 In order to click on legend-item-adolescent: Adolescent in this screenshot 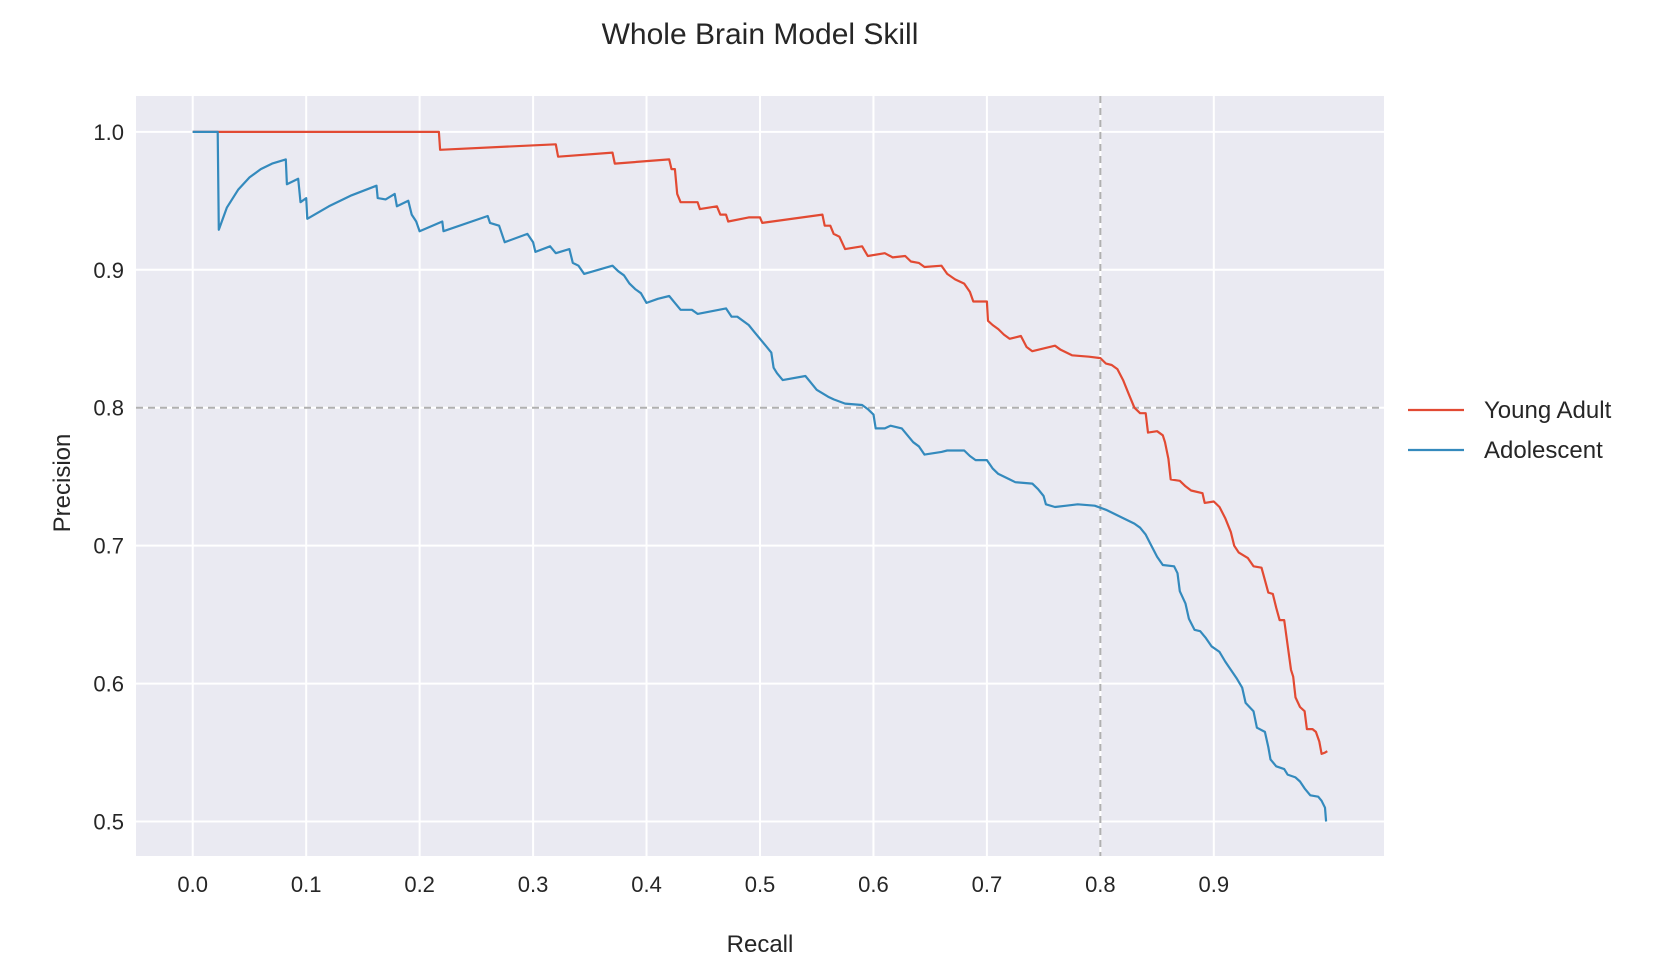, I will do `click(1505, 450)`.